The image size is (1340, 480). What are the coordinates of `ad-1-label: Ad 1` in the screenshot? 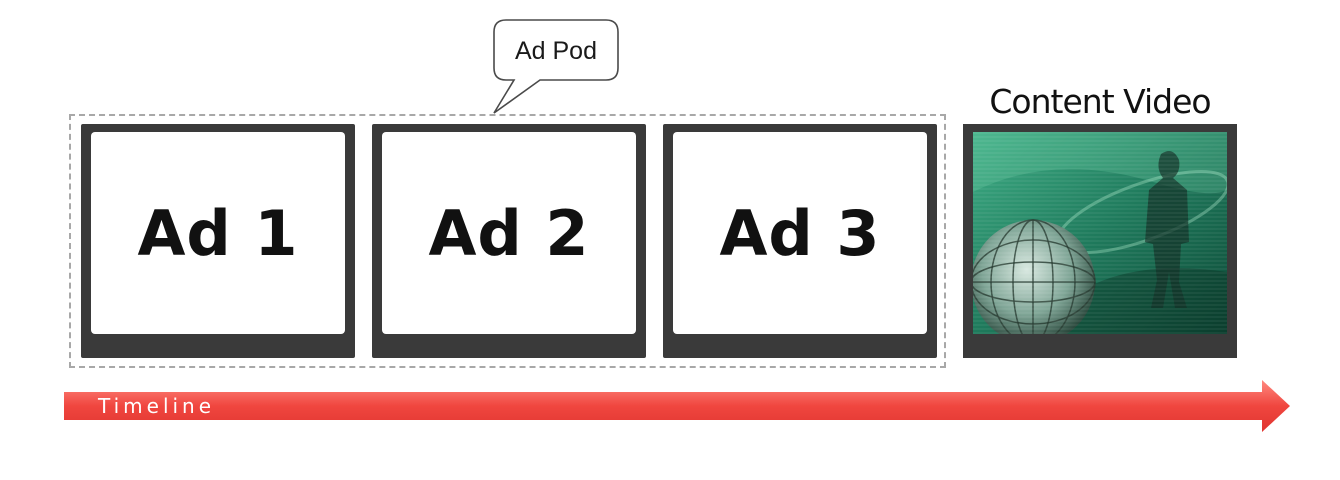 It's located at (218, 233).